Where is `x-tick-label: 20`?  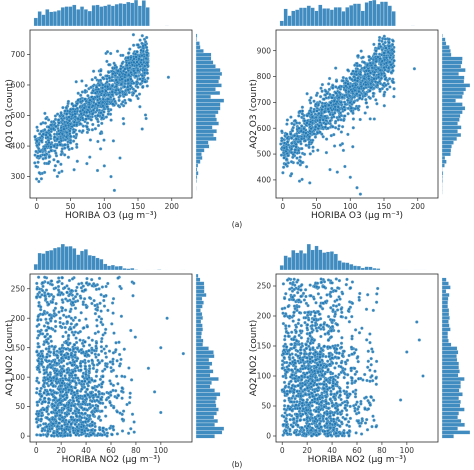
x-tick-label: 20 is located at coordinates (61, 450).